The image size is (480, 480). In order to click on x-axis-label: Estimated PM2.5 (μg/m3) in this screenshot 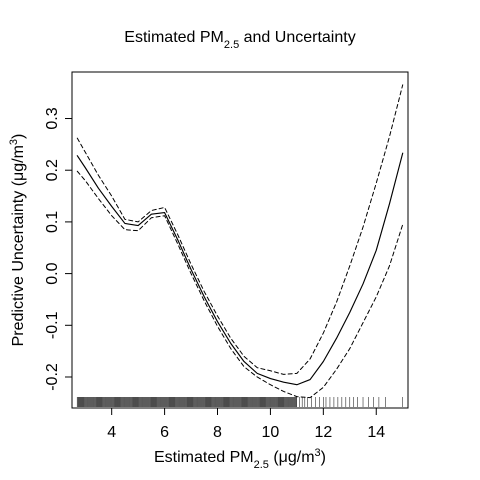, I will do `click(240, 459)`.